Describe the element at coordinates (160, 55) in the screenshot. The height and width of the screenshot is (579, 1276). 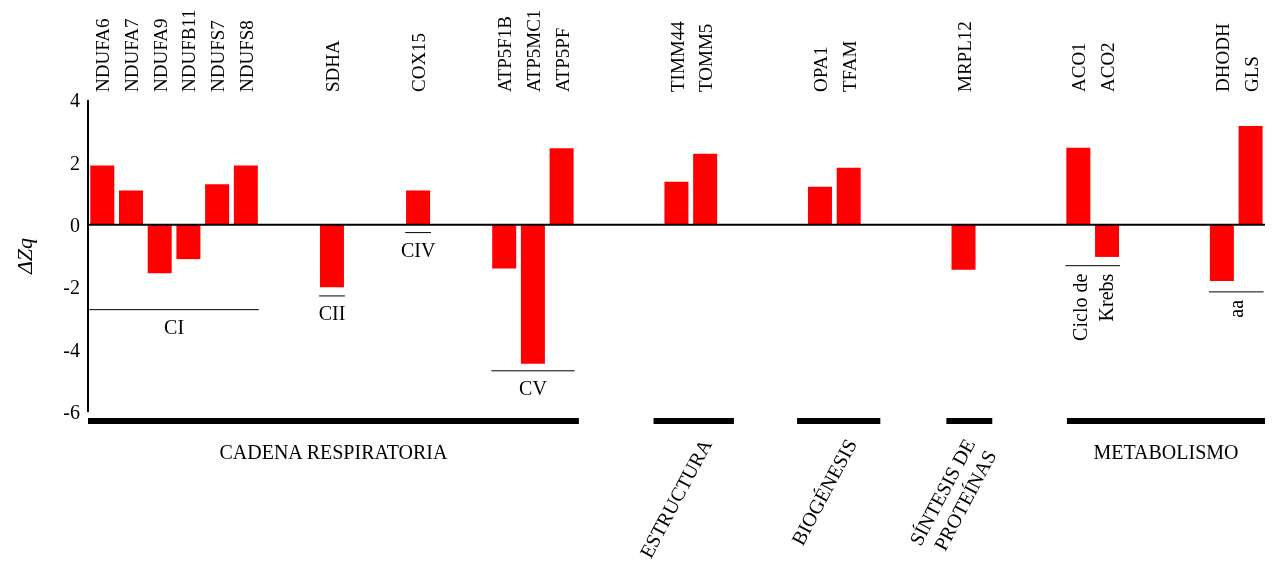
I see `x-tick-label: NDUFA9` at that location.